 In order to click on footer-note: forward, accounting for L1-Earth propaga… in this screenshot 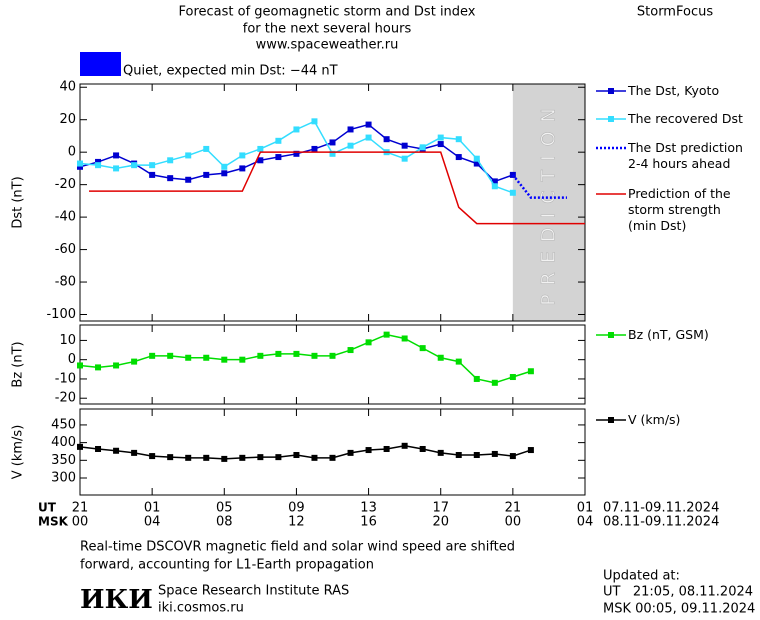, I will do `click(227, 565)`.